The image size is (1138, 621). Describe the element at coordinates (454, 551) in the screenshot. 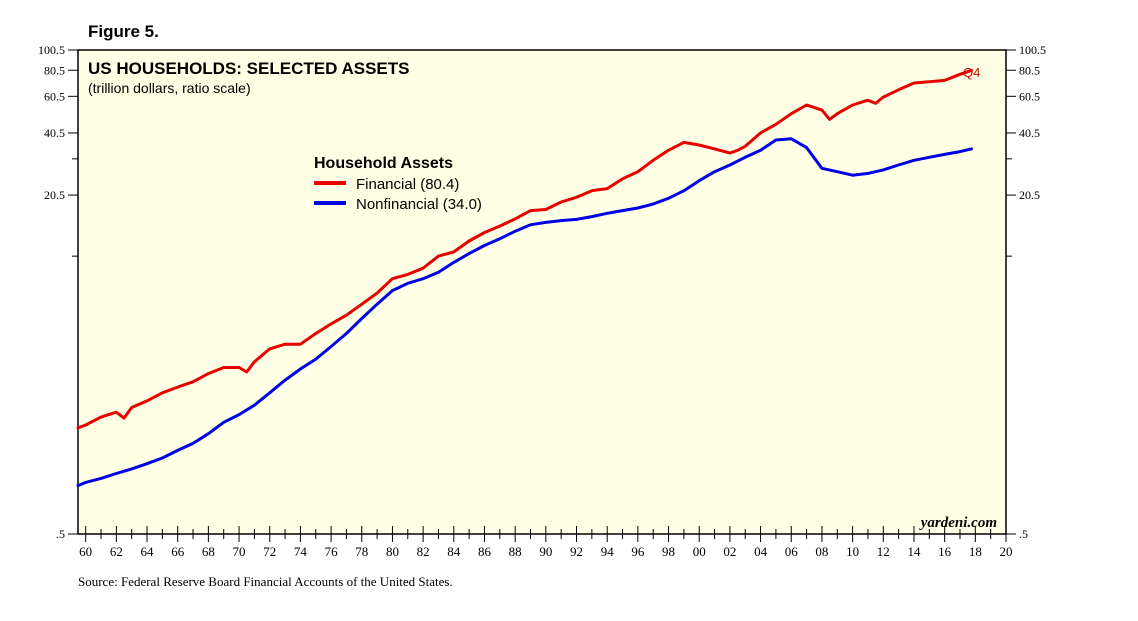

I see `x-tick-label: 84` at that location.